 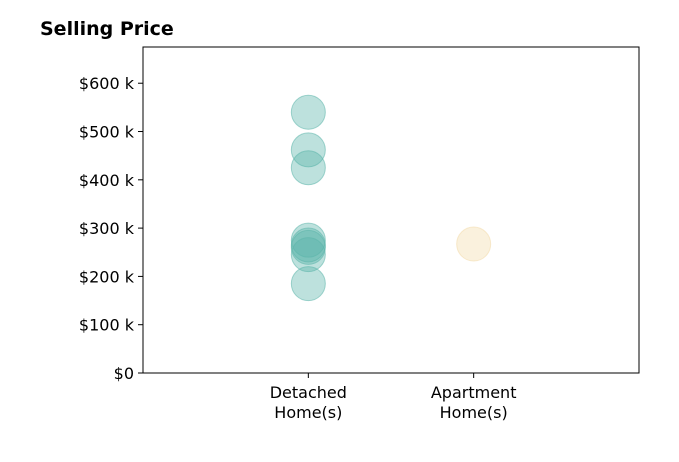 I want to click on y-tick-label: $500 k, so click(x=107, y=132).